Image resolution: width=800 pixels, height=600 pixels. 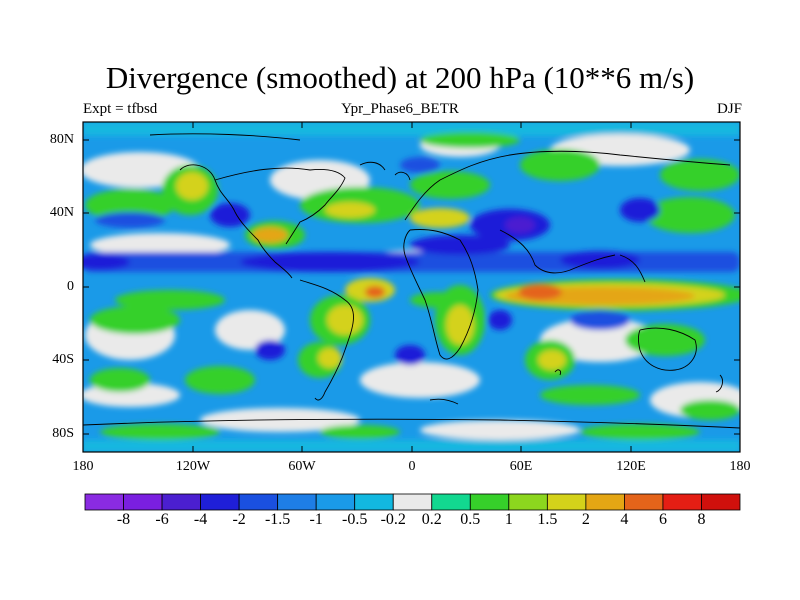 I want to click on colorbar-label: -4, so click(x=200, y=519).